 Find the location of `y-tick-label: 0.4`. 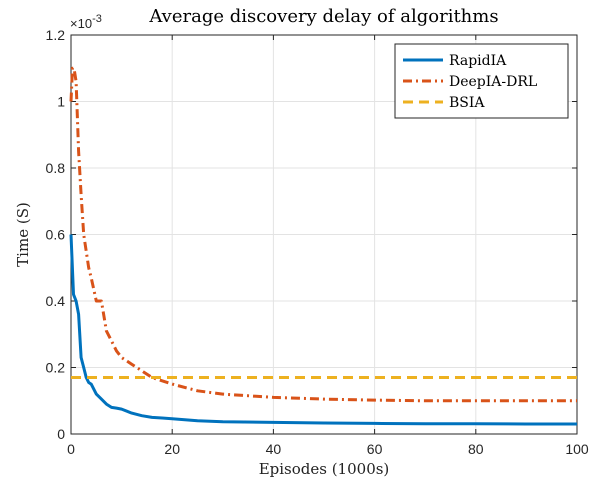

y-tick-label: 0.4 is located at coordinates (56, 301).